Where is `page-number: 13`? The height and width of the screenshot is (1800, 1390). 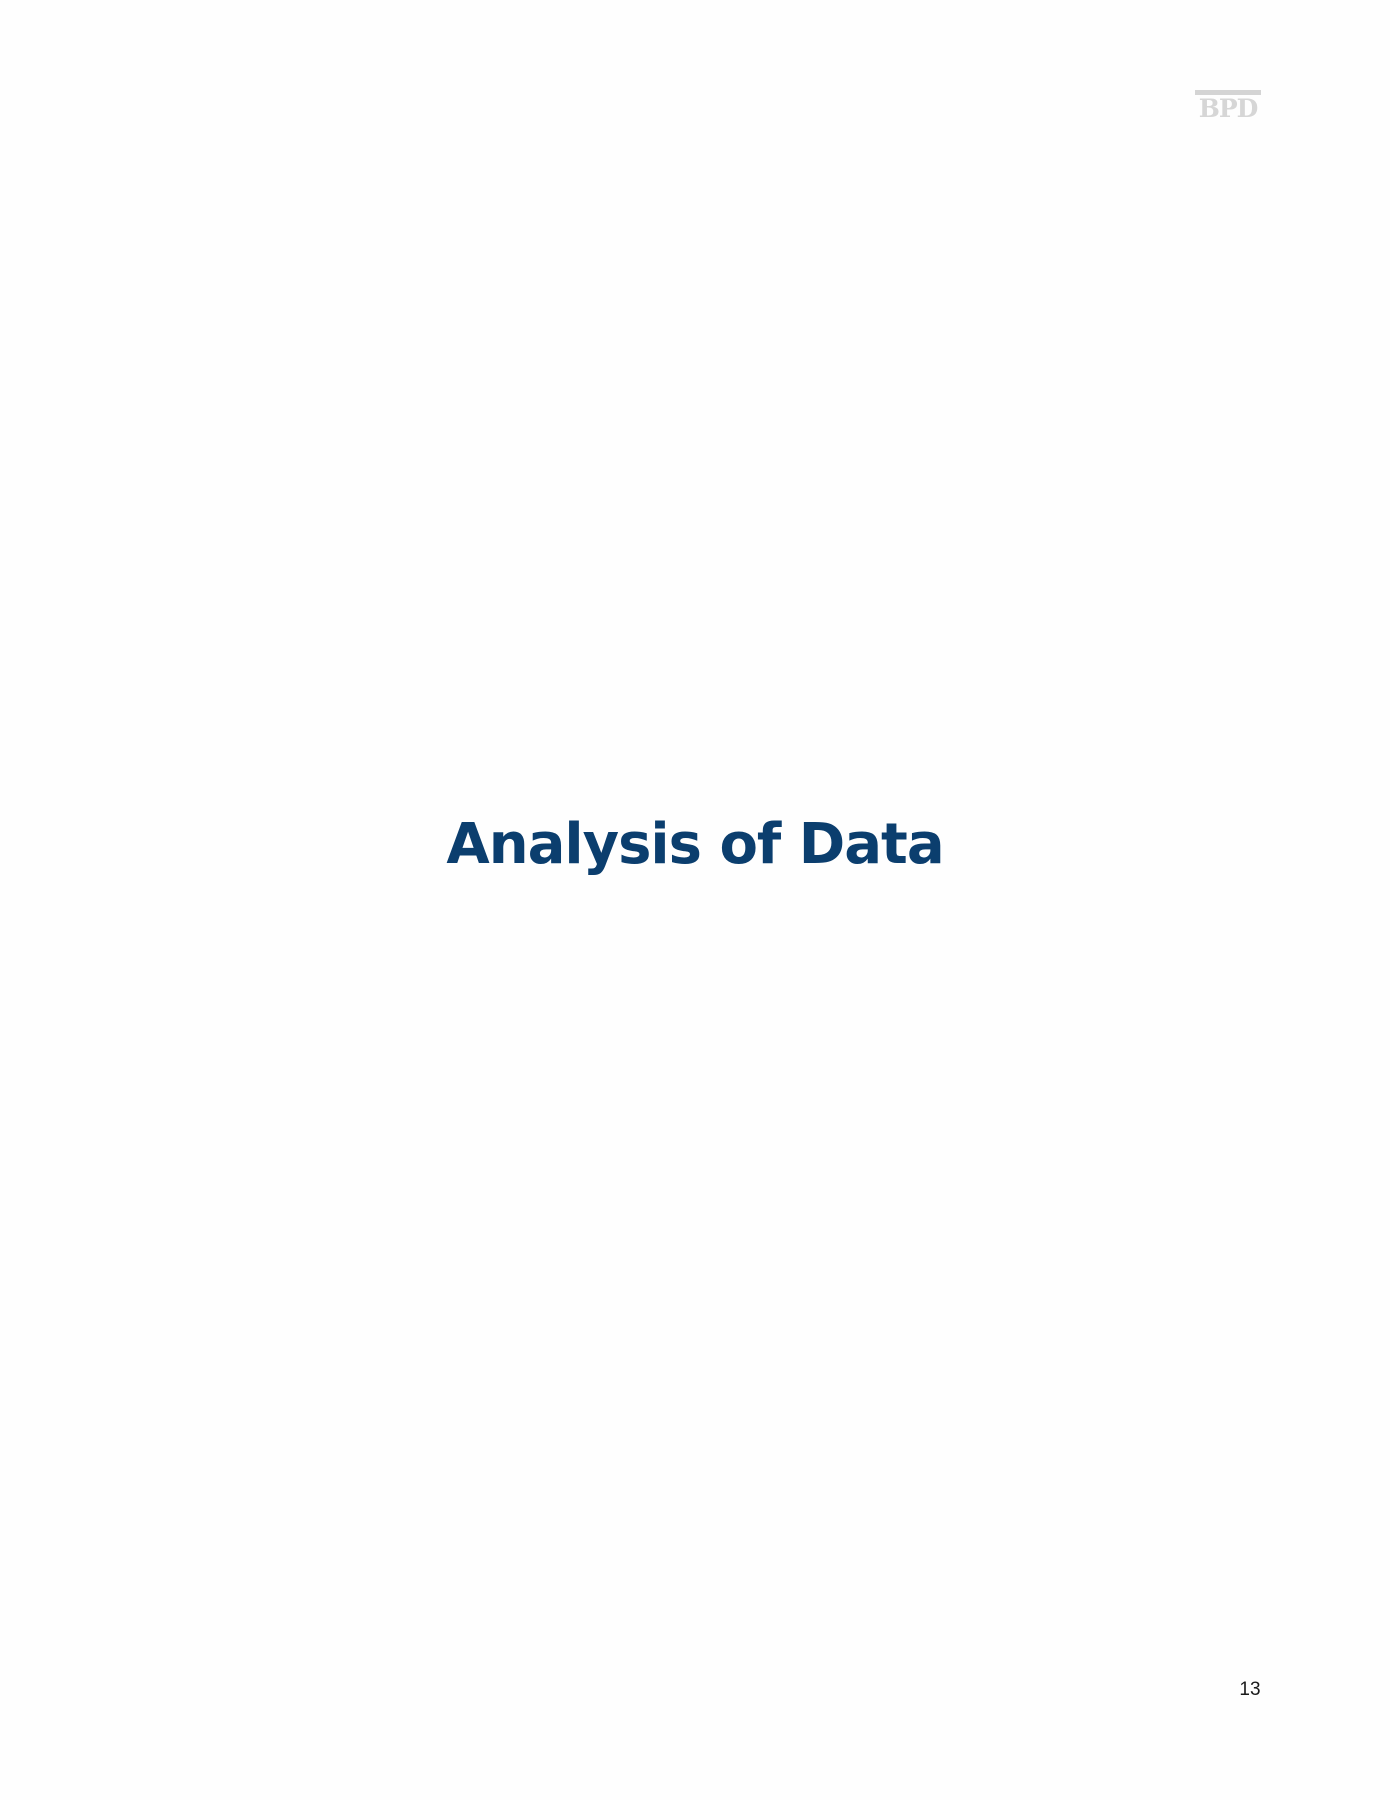
page-number: 13 is located at coordinates (1250, 1689).